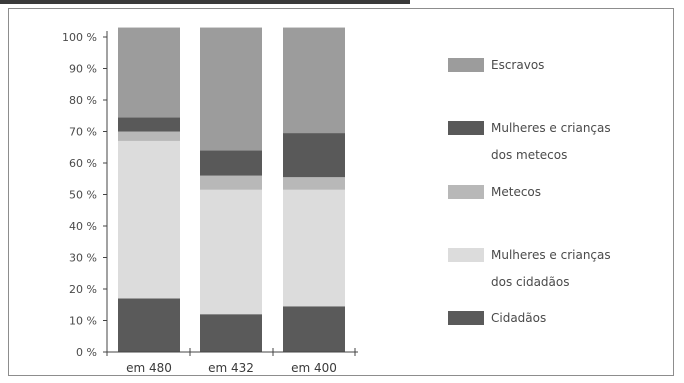 Image resolution: width=684 pixels, height=383 pixels. I want to click on y-tick-label: 100 %, so click(79, 37).